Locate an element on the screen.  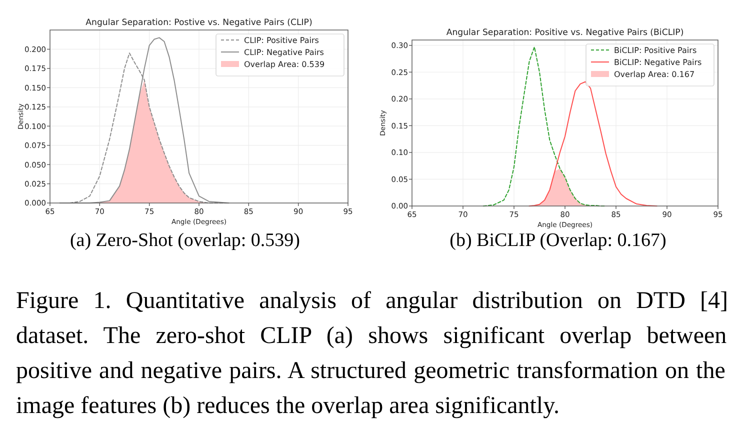
legend-label: Overlap Area: 0.539 is located at coordinates (284, 64).